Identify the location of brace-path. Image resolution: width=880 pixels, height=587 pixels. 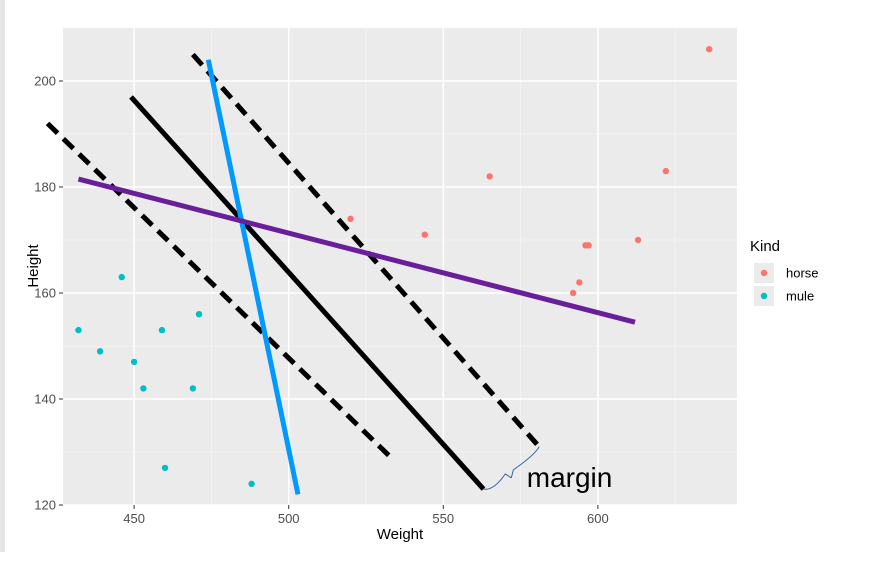
(511, 468).